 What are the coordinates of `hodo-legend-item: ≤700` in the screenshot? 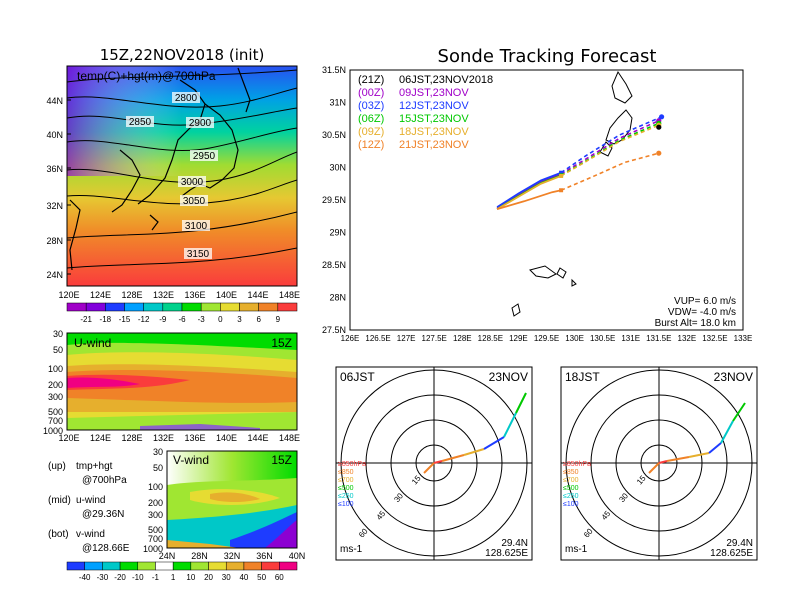 It's located at (571, 480).